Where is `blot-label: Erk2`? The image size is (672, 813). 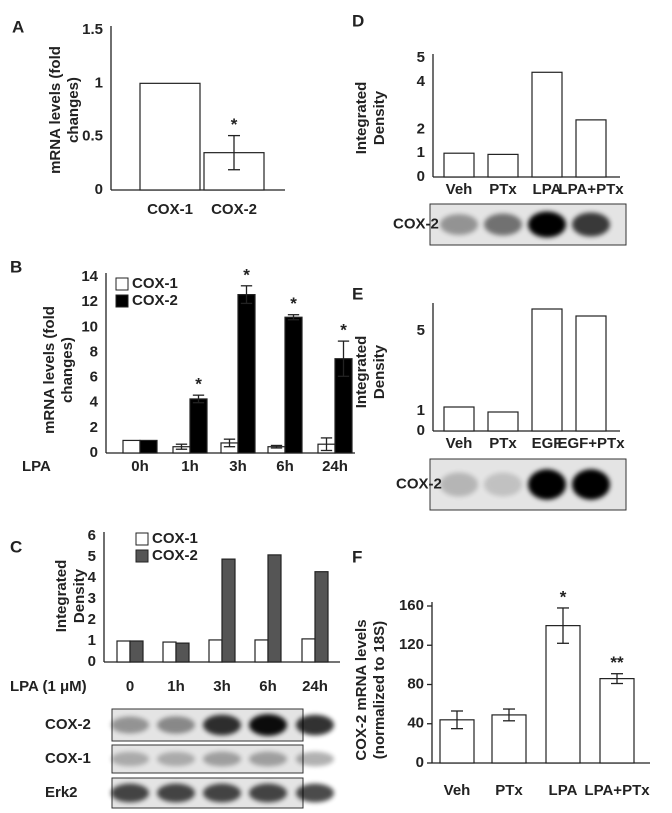
blot-label: Erk2 is located at coordinates (61, 792).